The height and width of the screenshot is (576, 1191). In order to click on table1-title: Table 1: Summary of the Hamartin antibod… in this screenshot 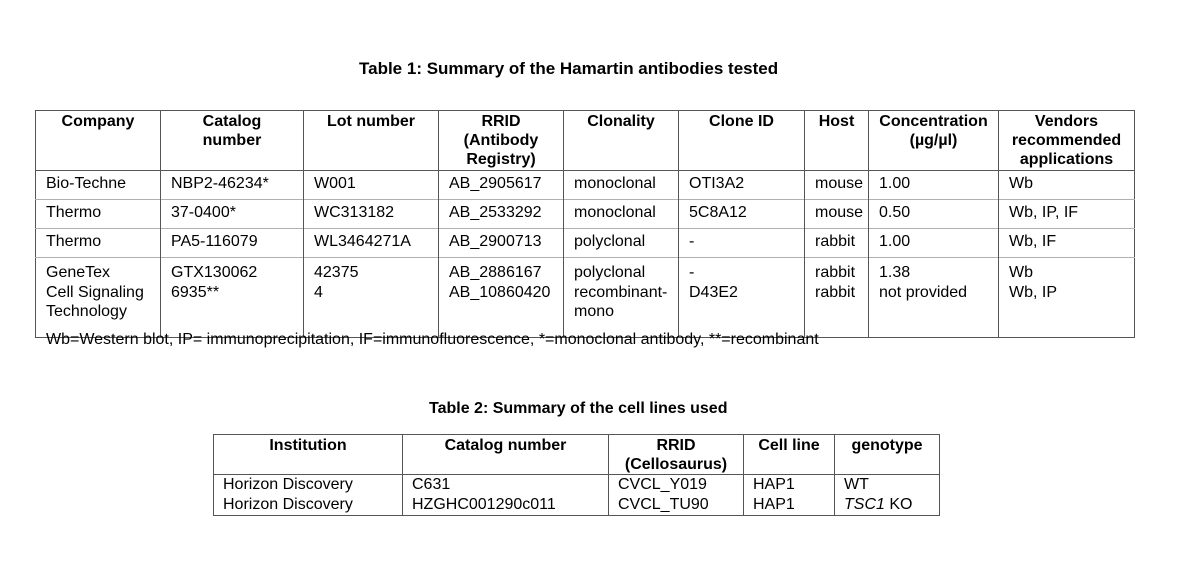, I will do `click(569, 68)`.